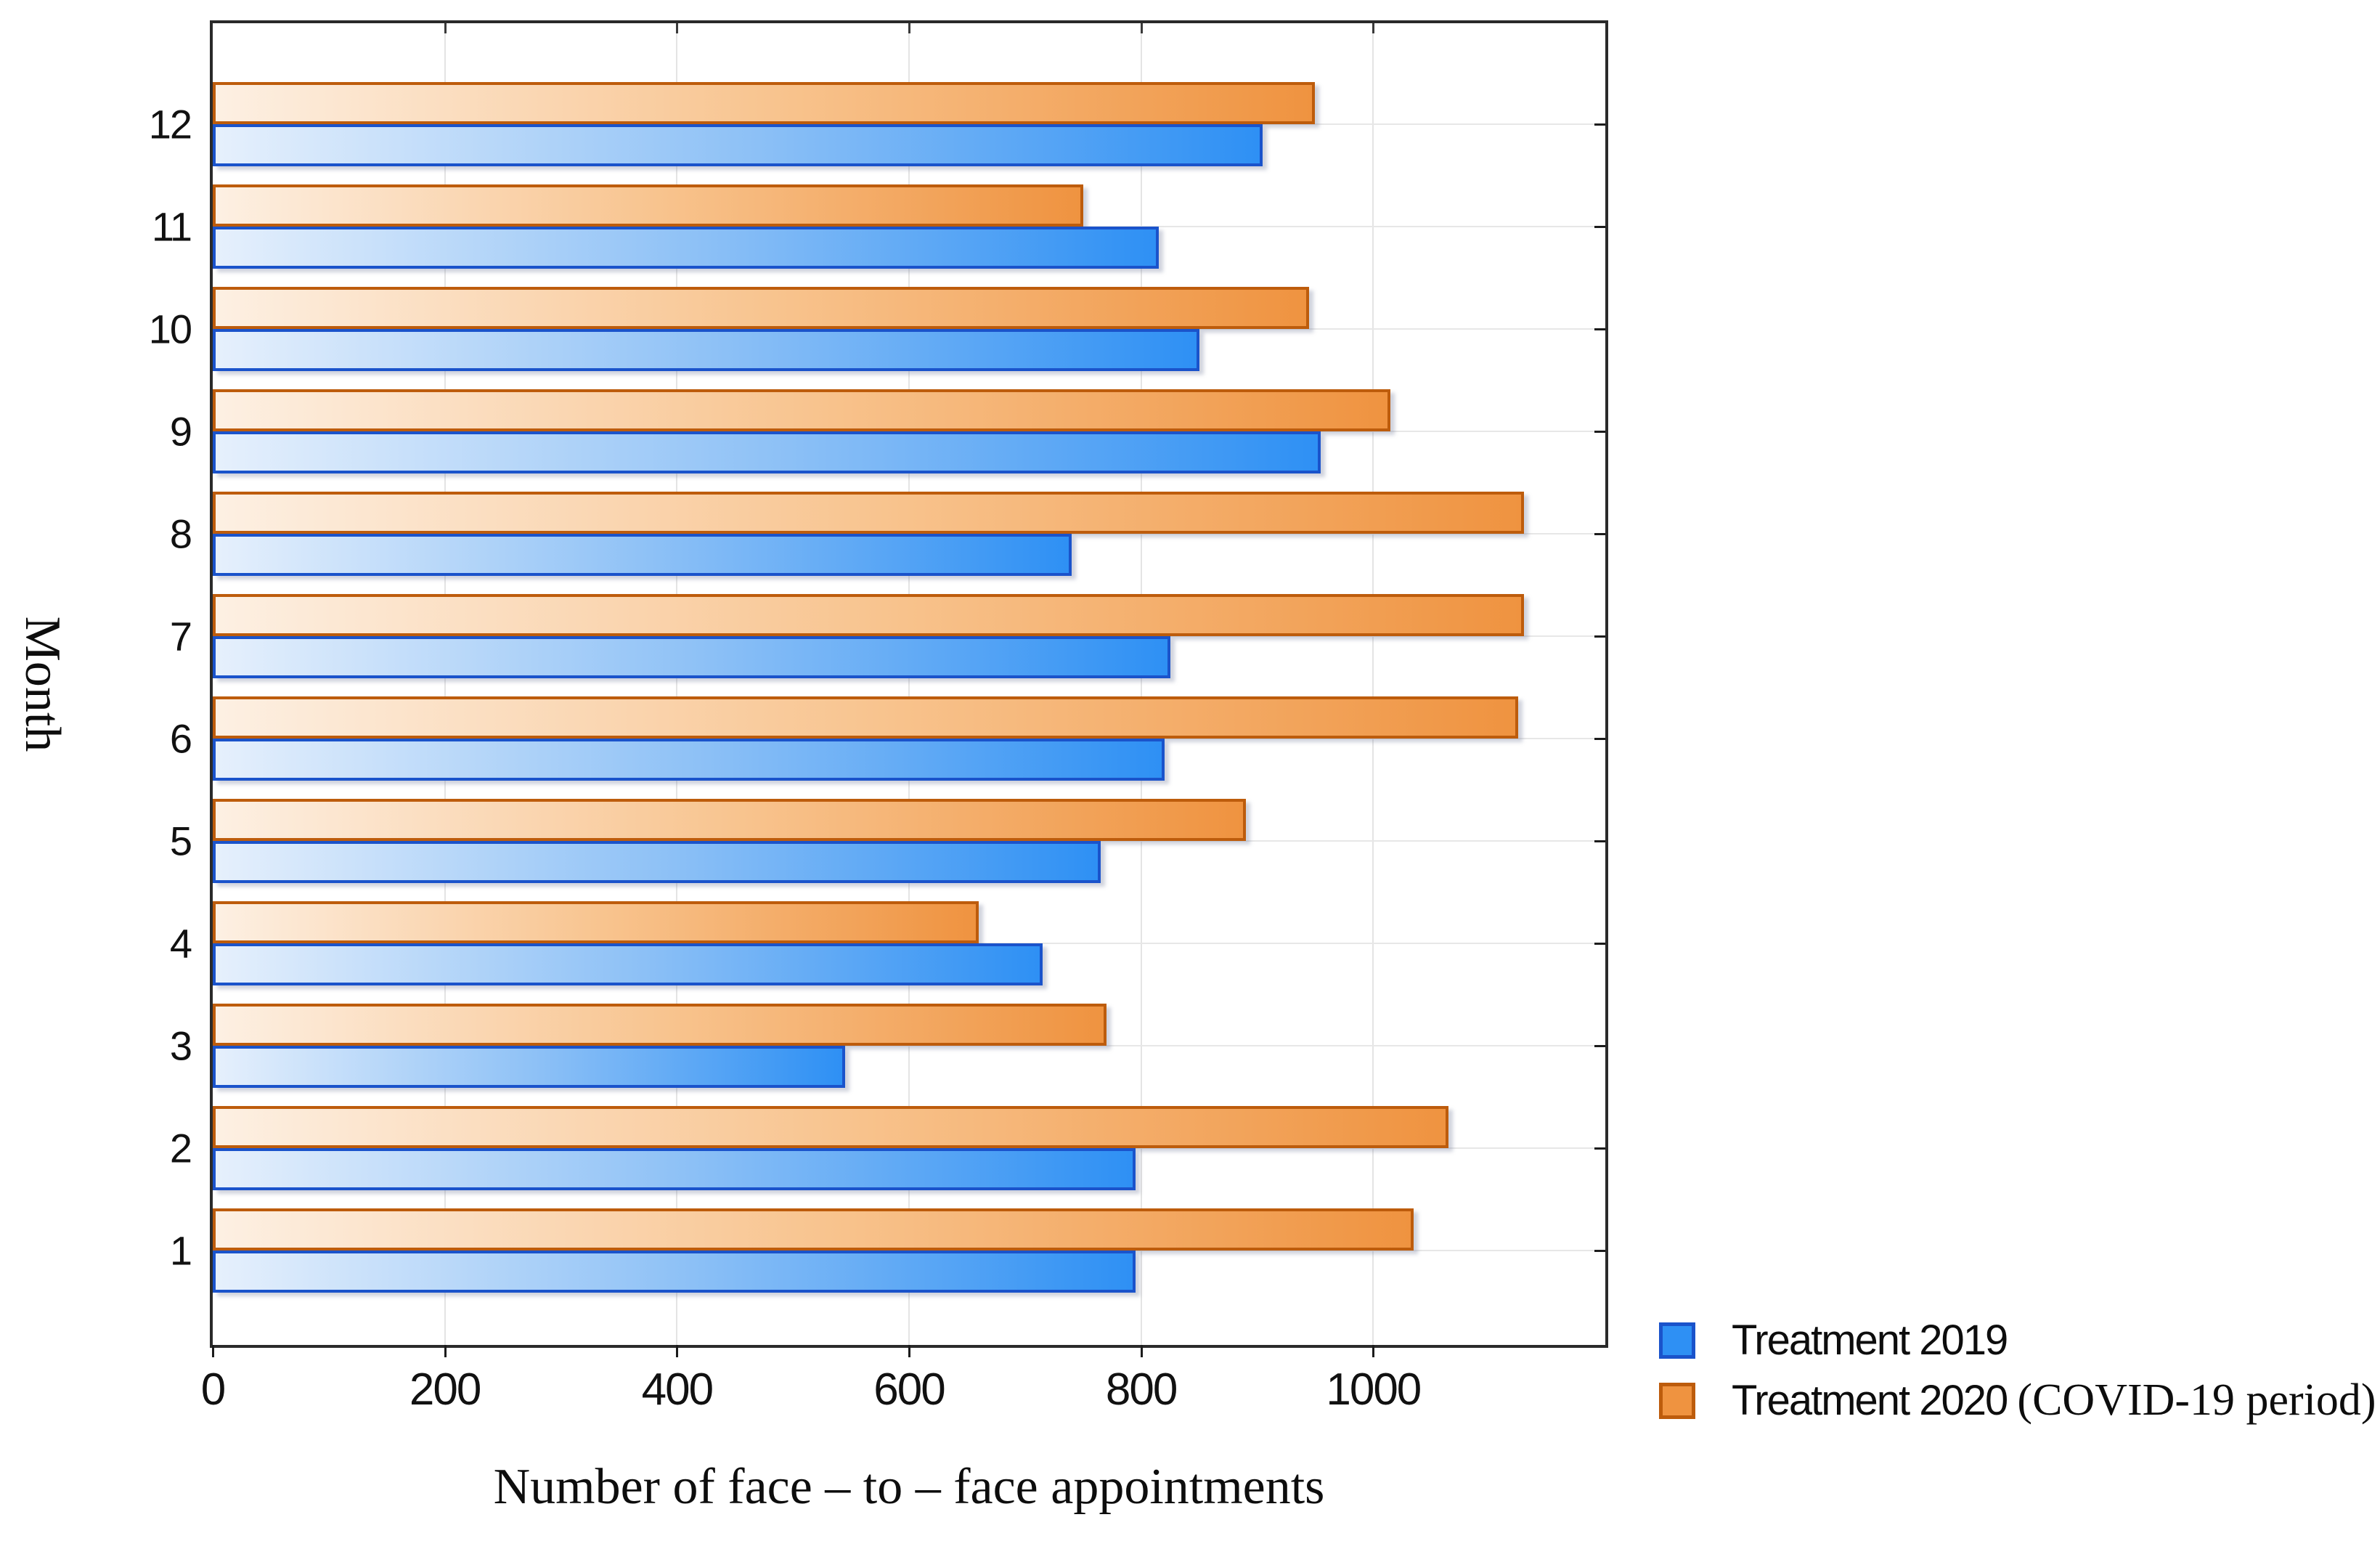  I want to click on y-tick-label-9: 9, so click(180, 431).